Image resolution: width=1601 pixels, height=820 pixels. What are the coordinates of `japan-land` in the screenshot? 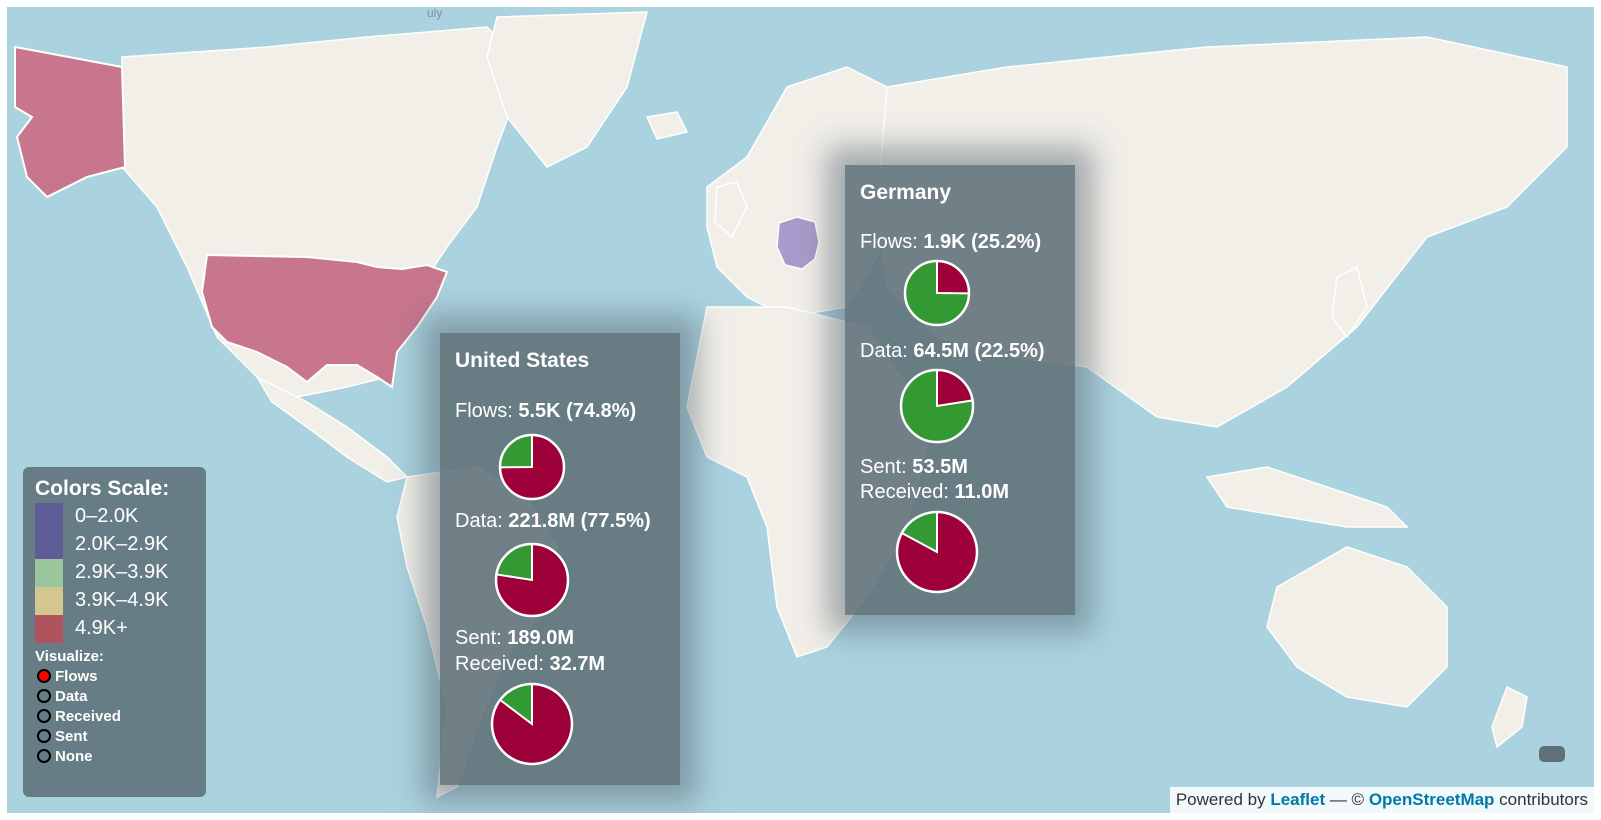 It's located at (1349, 302).